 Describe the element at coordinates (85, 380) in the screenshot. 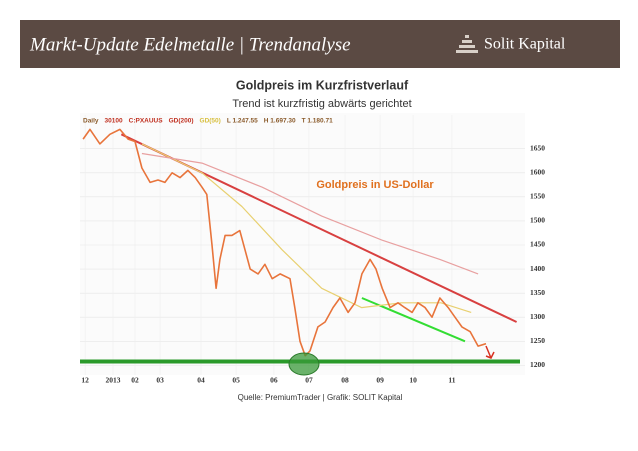

I see `x-tick-label: 12` at that location.